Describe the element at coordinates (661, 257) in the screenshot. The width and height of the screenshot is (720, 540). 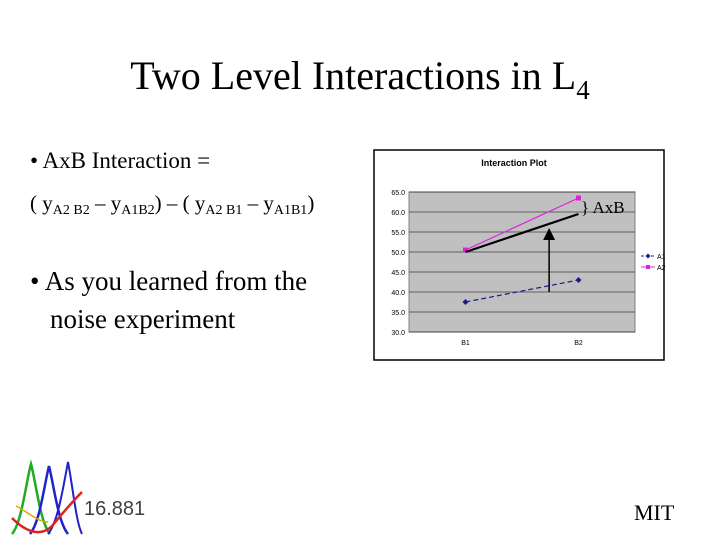
I see `legend-label: A1` at that location.